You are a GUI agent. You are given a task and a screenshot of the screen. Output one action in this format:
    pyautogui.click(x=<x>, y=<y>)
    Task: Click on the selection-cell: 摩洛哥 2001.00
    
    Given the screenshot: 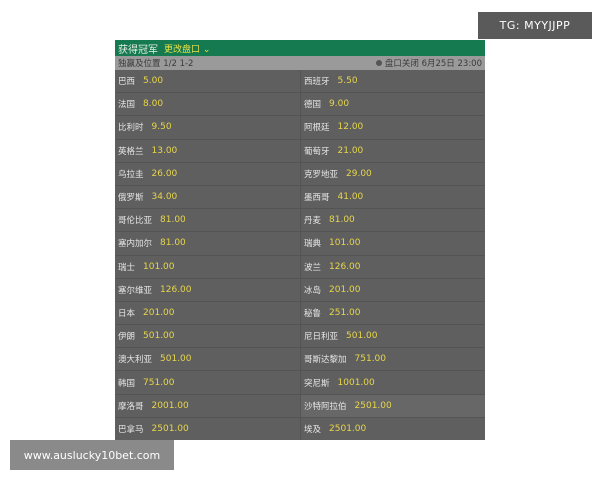 What is the action you would take?
    pyautogui.click(x=208, y=406)
    